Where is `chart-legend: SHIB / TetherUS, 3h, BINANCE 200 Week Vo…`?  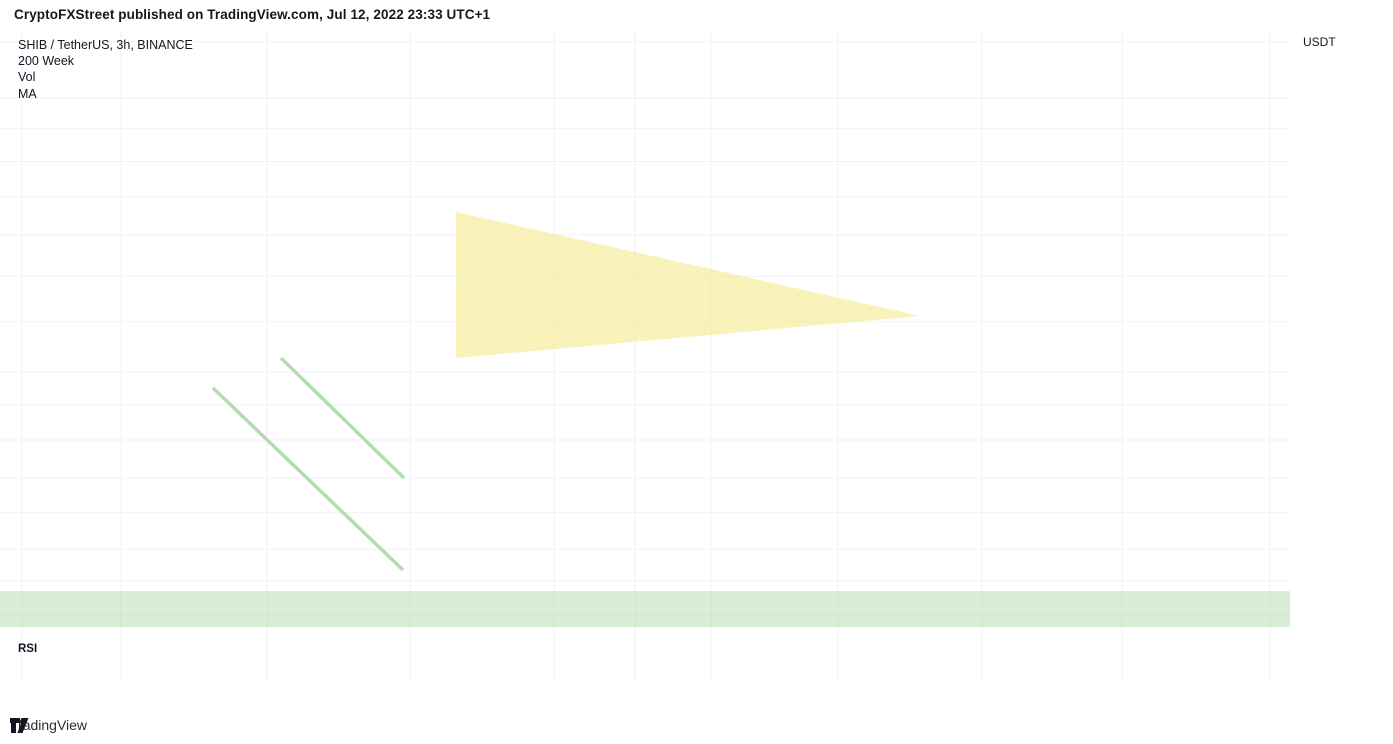 chart-legend: SHIB / TetherUS, 3h, BINANCE 200 Week Vo… is located at coordinates (105, 69).